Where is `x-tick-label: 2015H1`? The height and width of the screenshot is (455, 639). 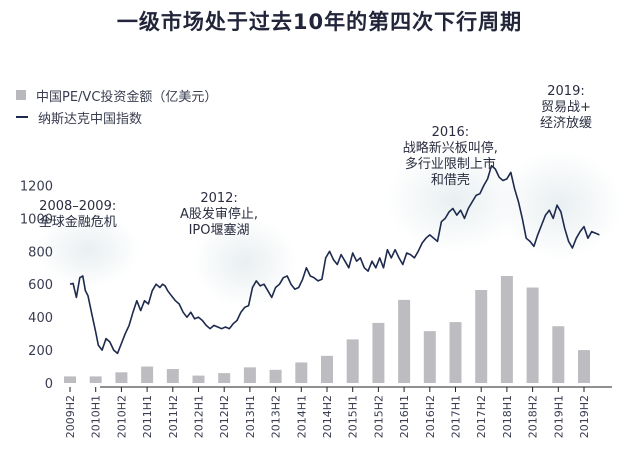 x-tick-label: 2015H1 is located at coordinates (353, 416).